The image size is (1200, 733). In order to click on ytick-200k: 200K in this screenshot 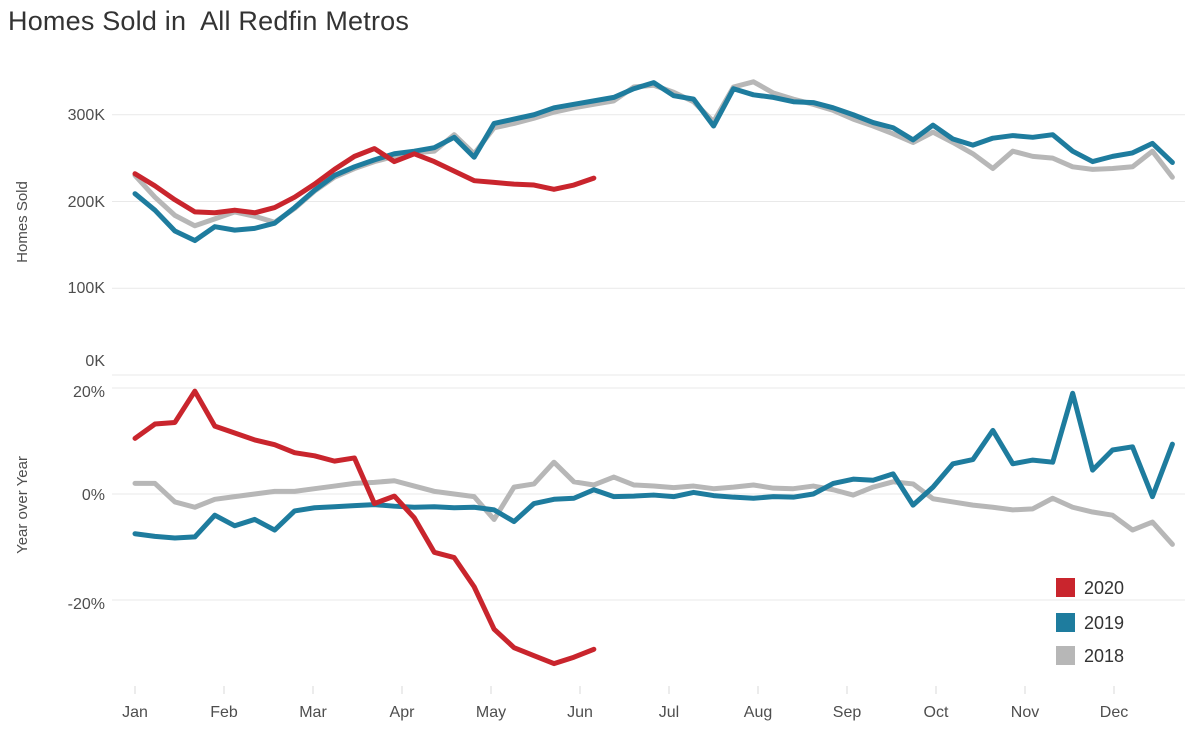, I will do `click(87, 202)`.